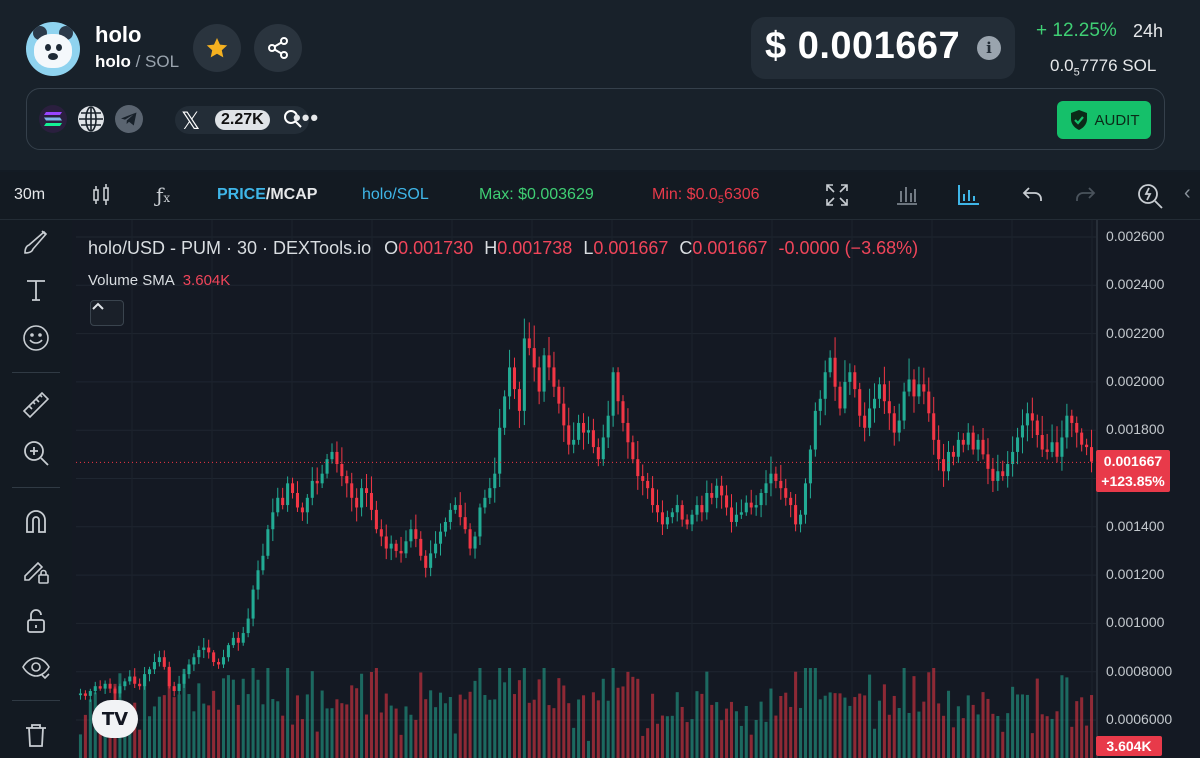 This screenshot has width=1200, height=758. I want to click on volume-chart-icon, so click(969, 197).